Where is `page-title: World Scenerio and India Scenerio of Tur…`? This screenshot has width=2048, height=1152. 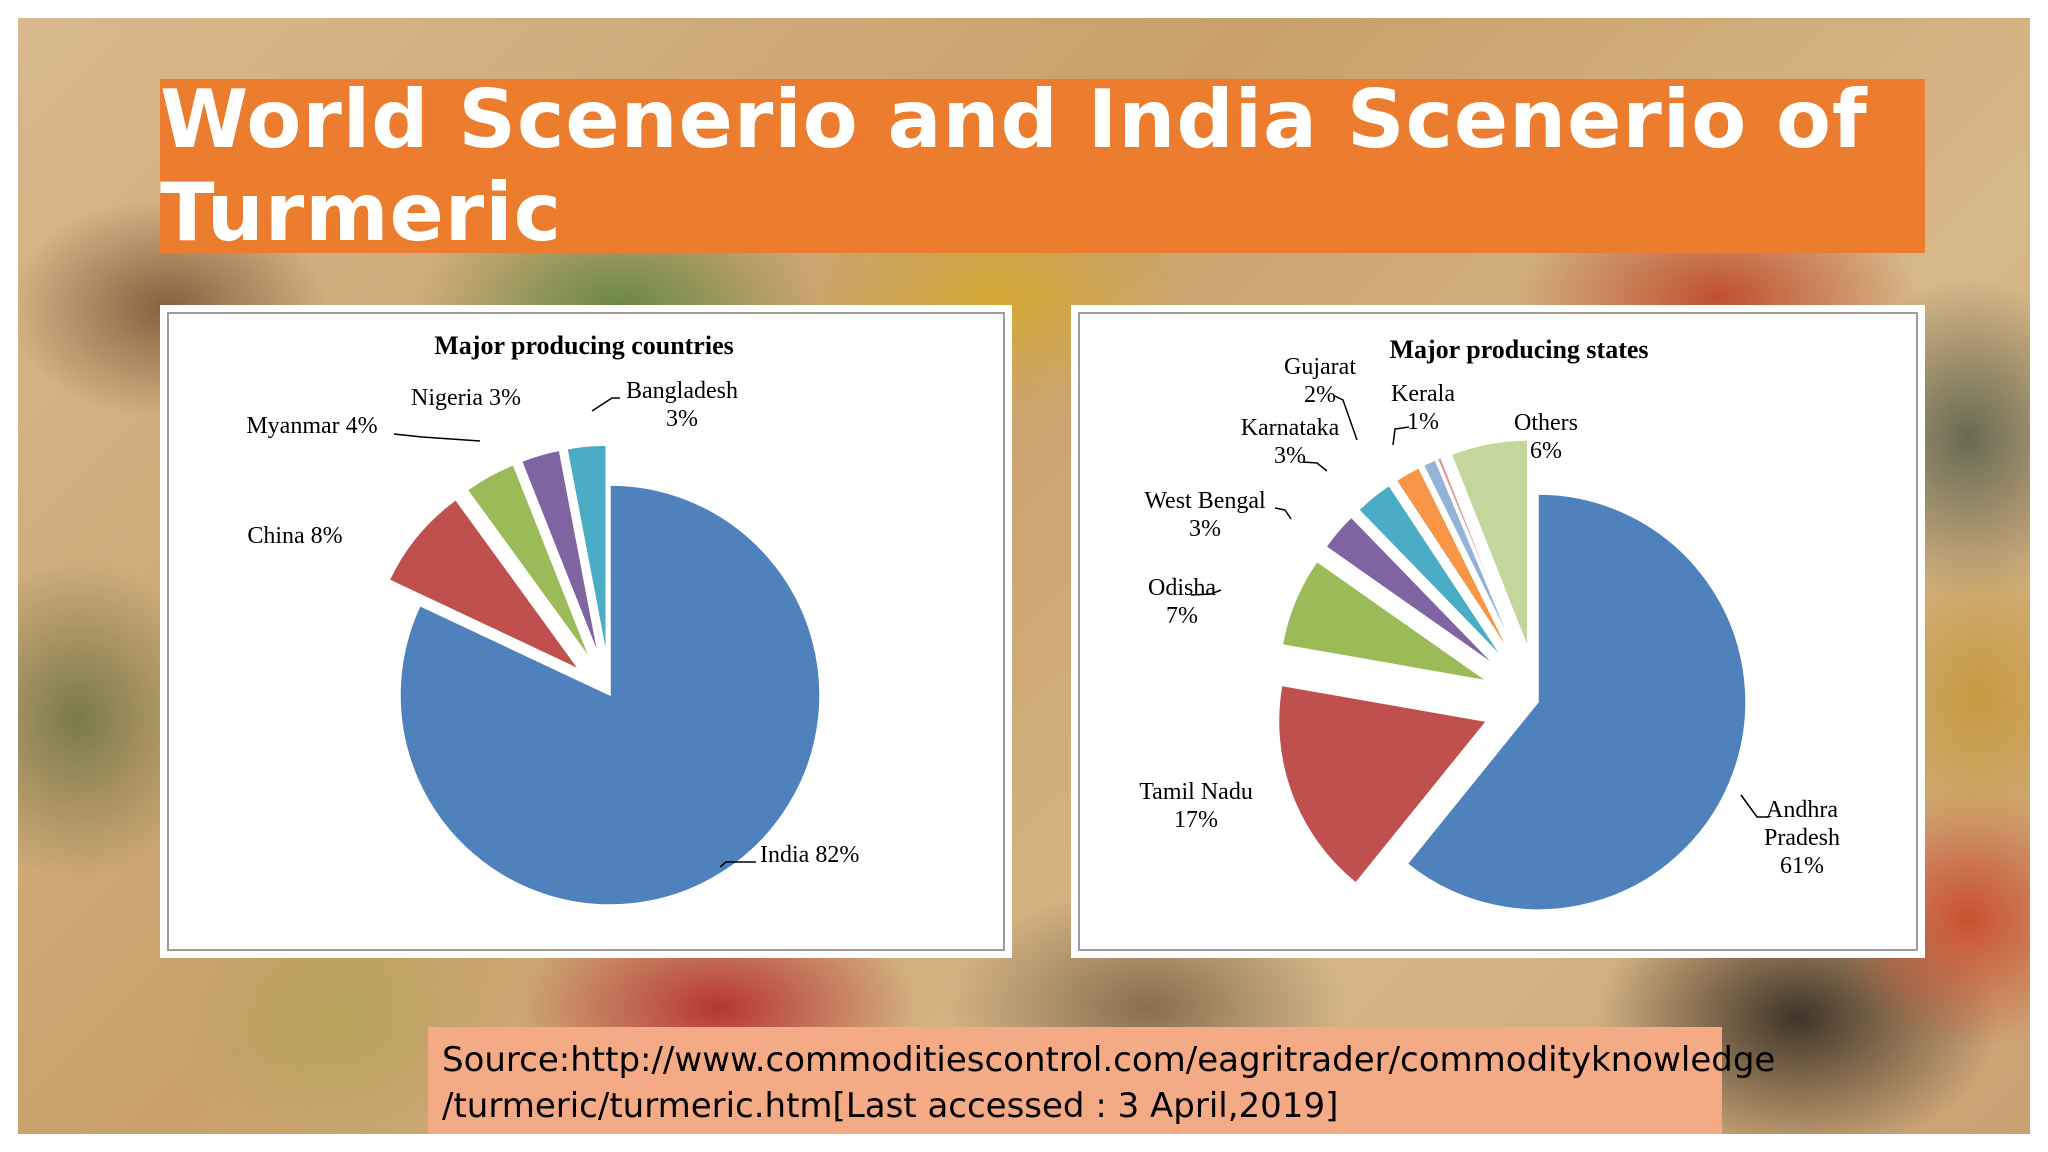
page-title: World Scenerio and India Scenerio of Tur… is located at coordinates (1014, 166).